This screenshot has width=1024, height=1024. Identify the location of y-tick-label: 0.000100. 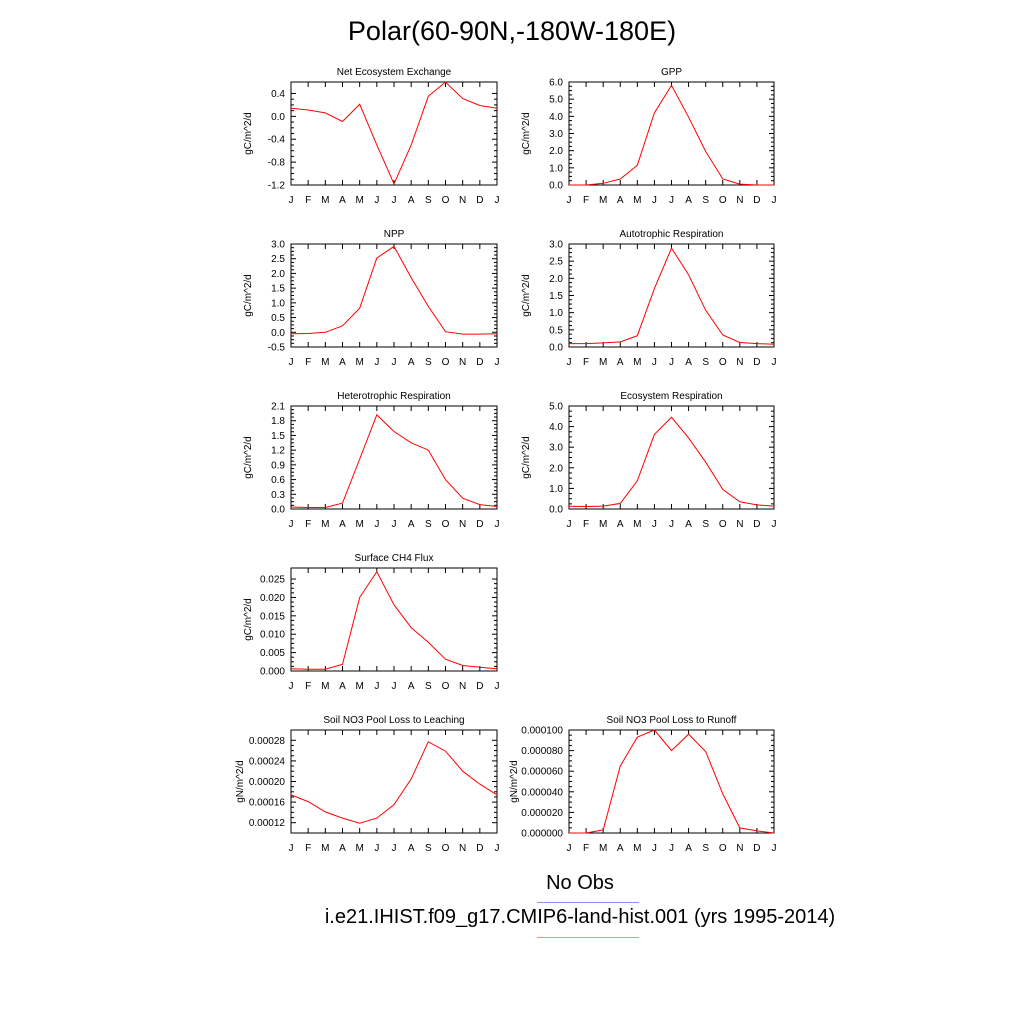
(542, 731).